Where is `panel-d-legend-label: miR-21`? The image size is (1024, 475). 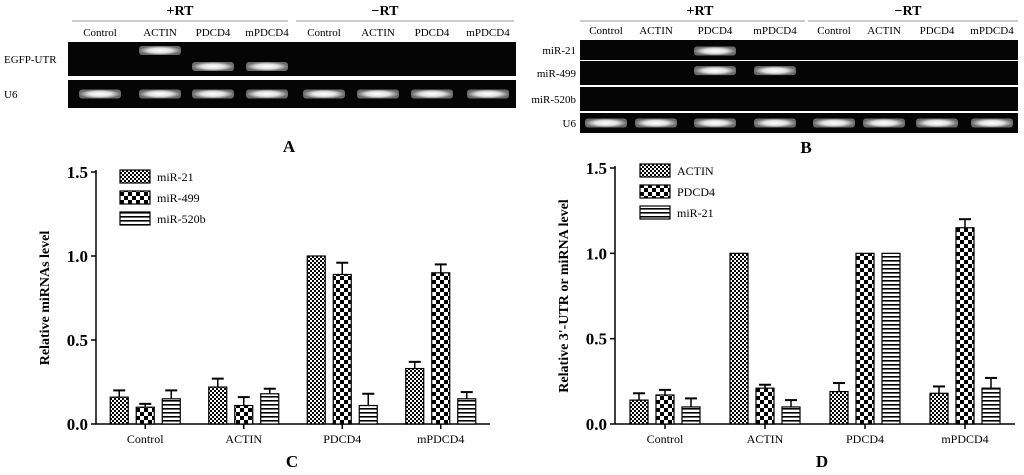
panel-d-legend-label: miR-21 is located at coordinates (695, 213).